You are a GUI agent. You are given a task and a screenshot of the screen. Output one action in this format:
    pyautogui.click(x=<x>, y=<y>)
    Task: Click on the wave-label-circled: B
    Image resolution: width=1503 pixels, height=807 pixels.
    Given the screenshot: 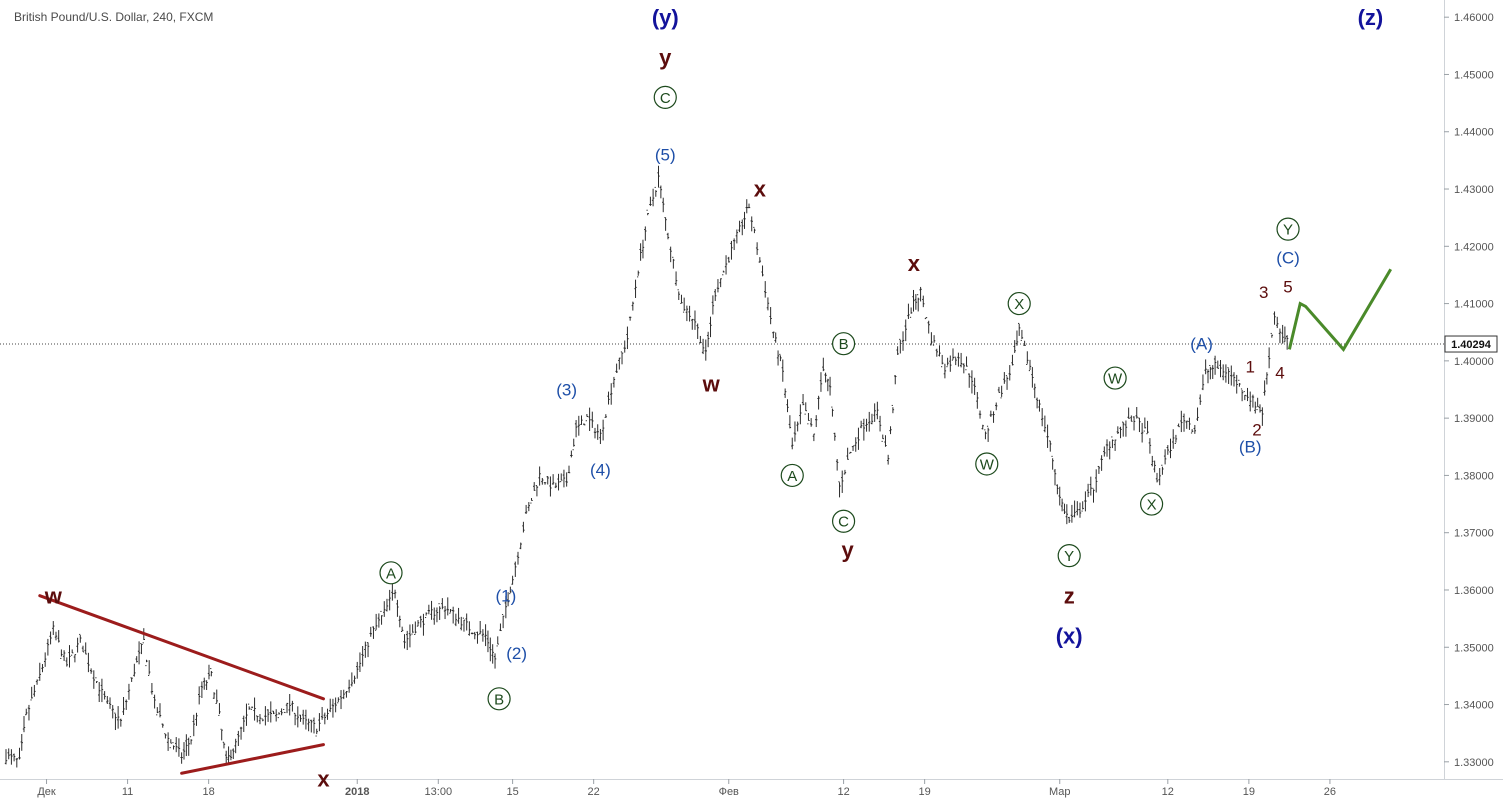 What is the action you would take?
    pyautogui.click(x=499, y=699)
    